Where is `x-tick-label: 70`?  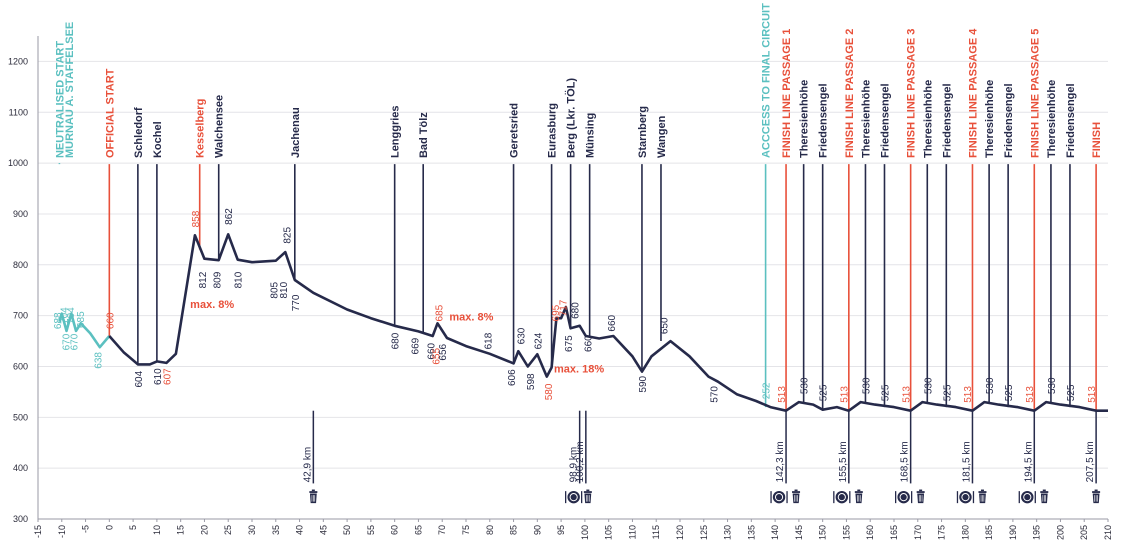 x-tick-label: 70 is located at coordinates (442, 530).